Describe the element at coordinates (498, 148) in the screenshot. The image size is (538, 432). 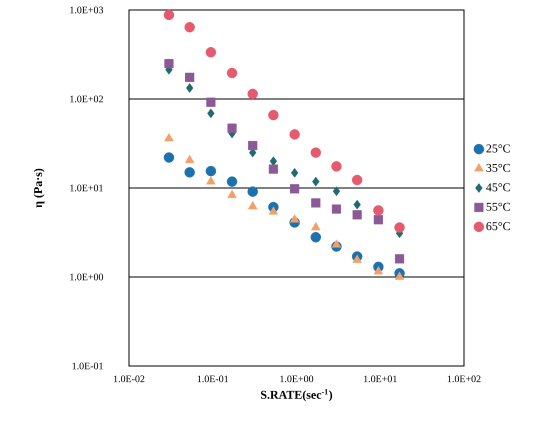
I see `legend-label: 25°C` at that location.